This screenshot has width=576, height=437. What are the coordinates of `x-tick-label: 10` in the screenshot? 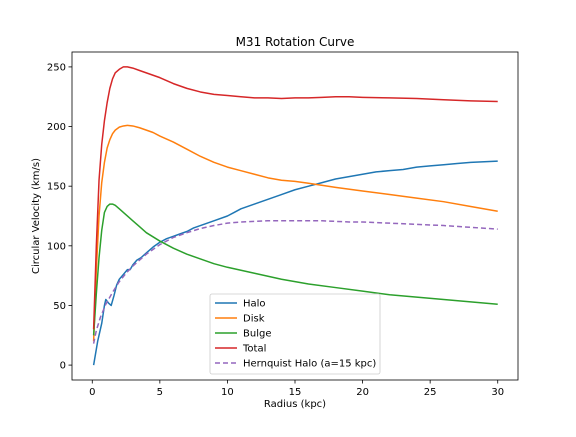 It's located at (227, 392).